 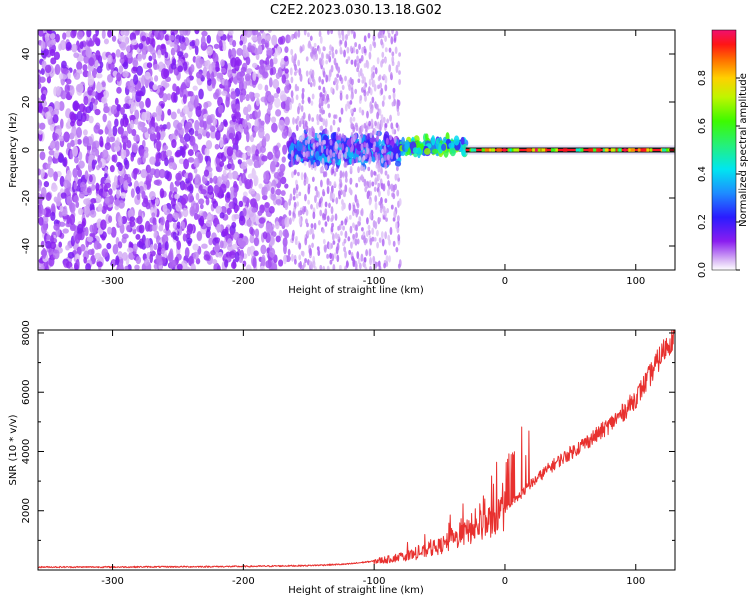 I want to click on snr-x-label: Height of straight line (km), so click(x=356, y=590).